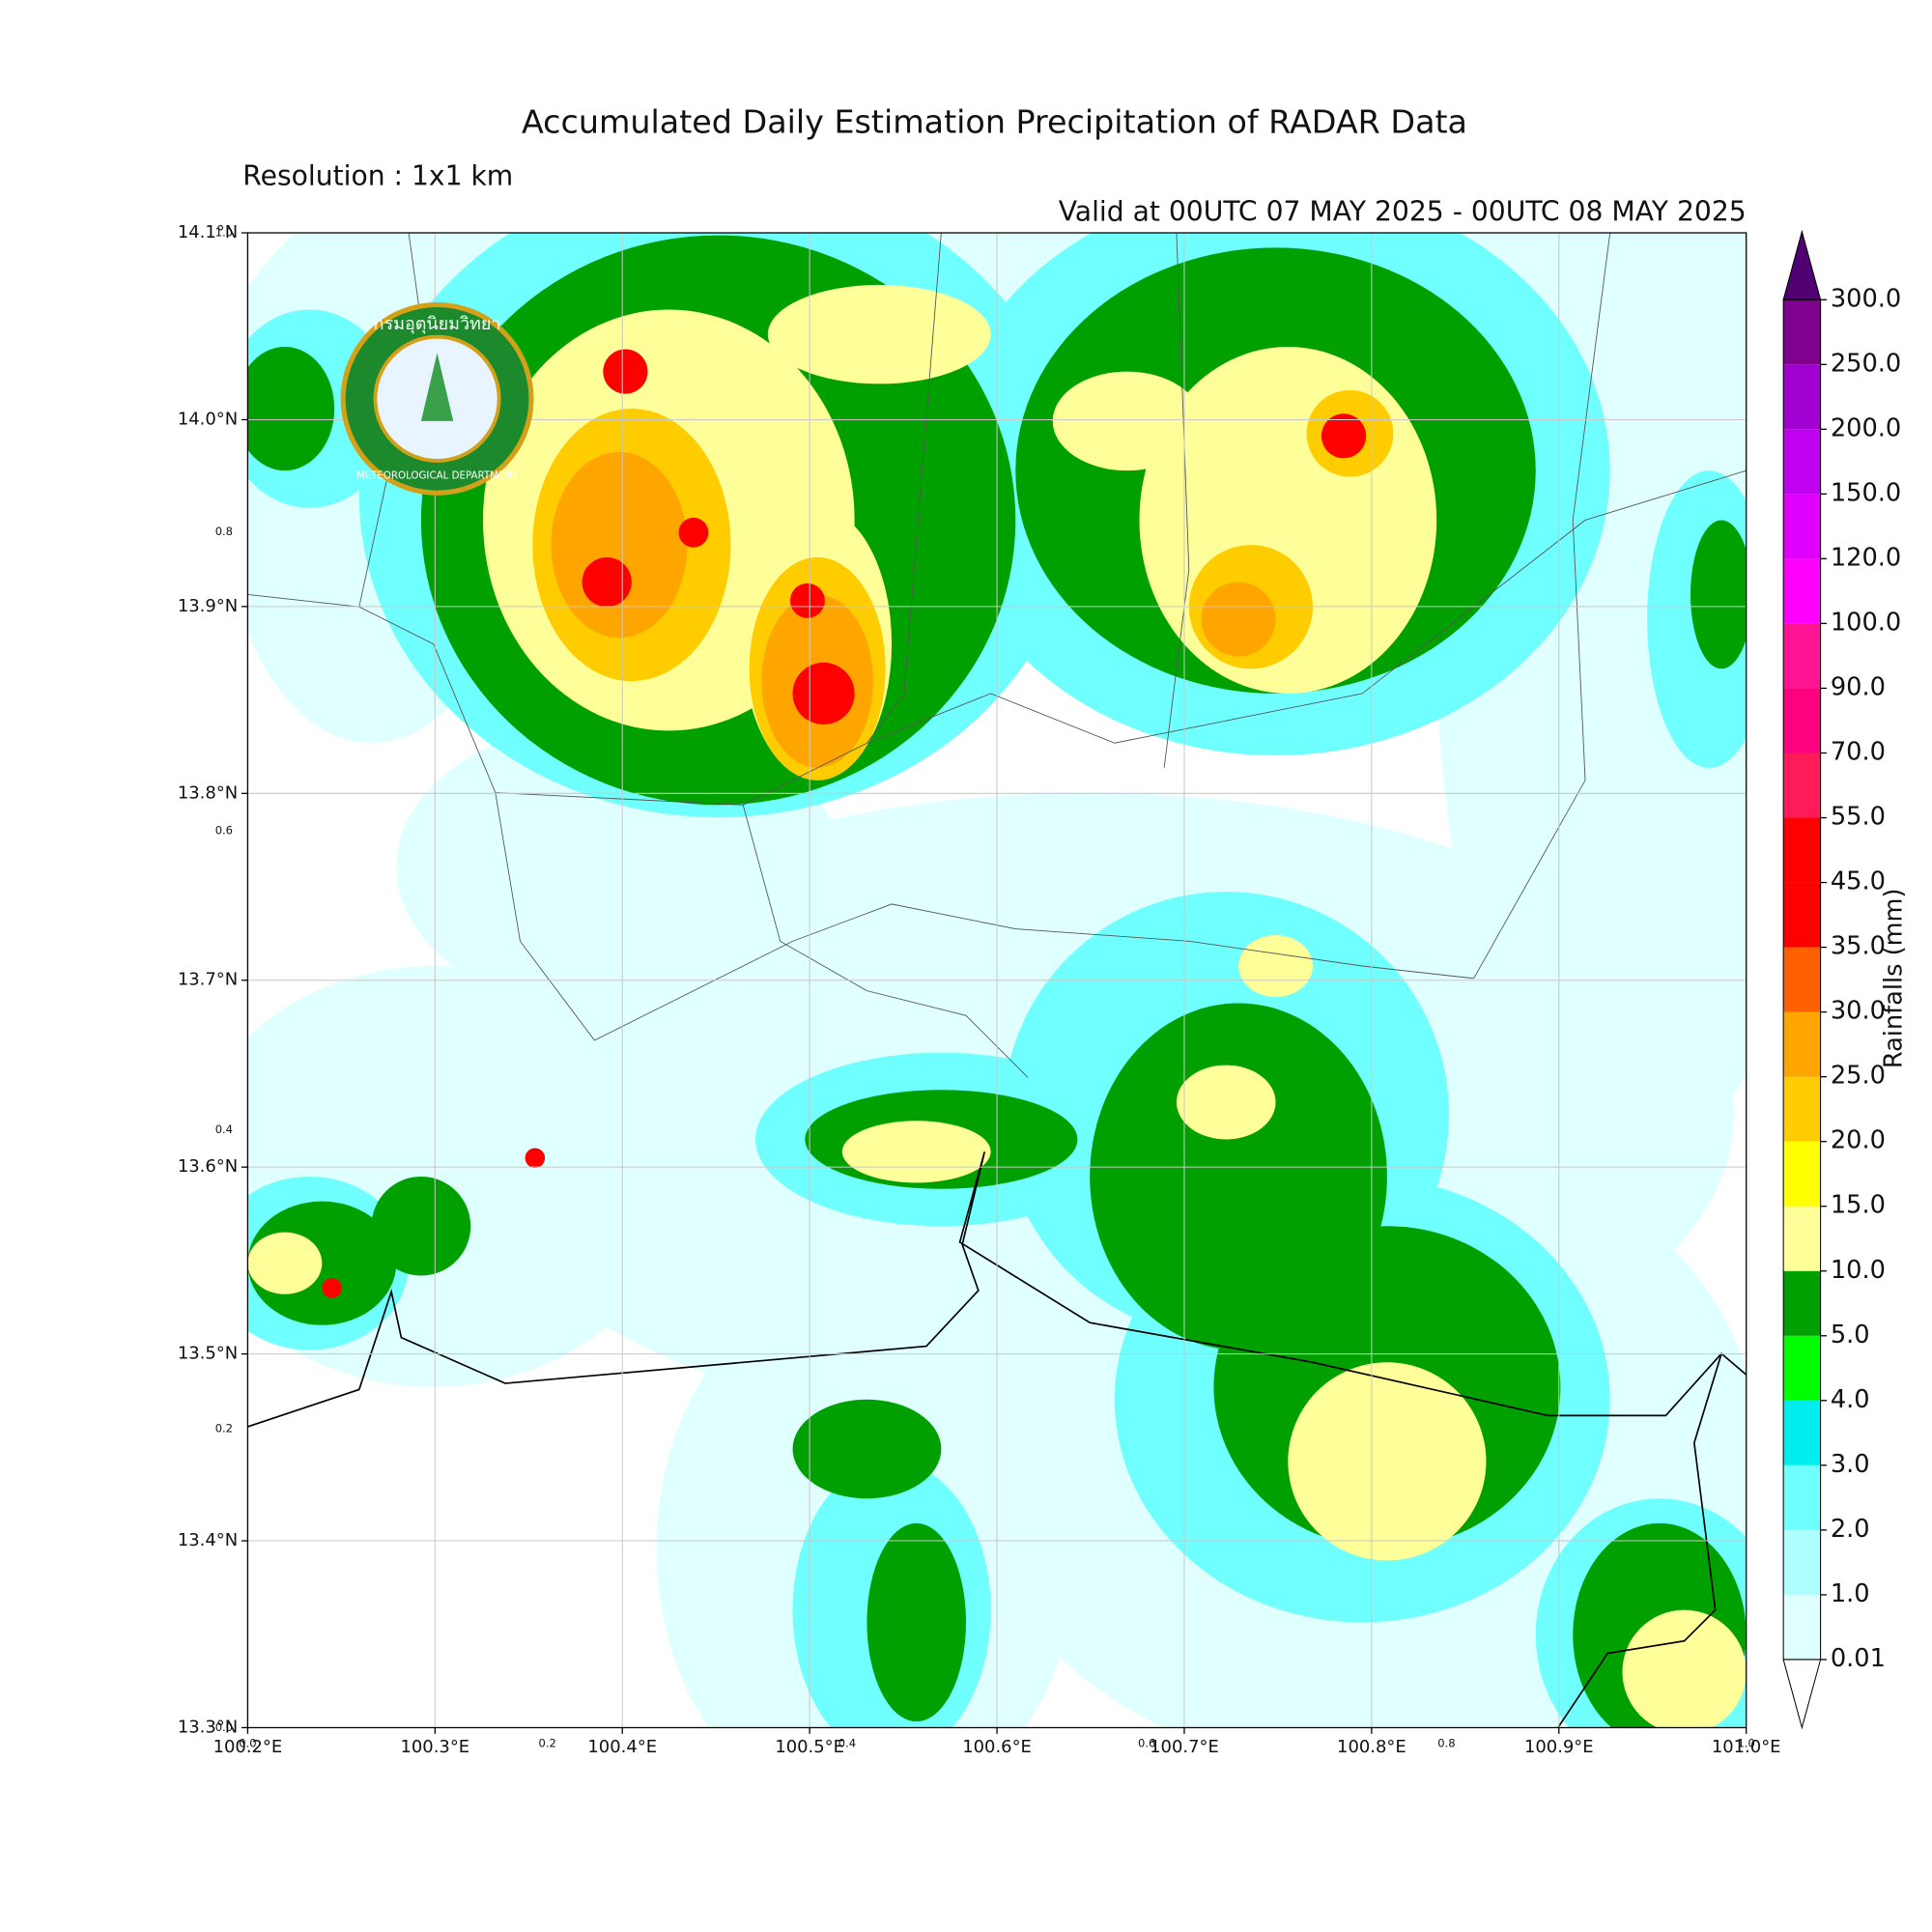 This screenshot has height=1932, width=1932. Describe the element at coordinates (1858, 1076) in the screenshot. I see `colorbar-tick-label: 25.0` at that location.